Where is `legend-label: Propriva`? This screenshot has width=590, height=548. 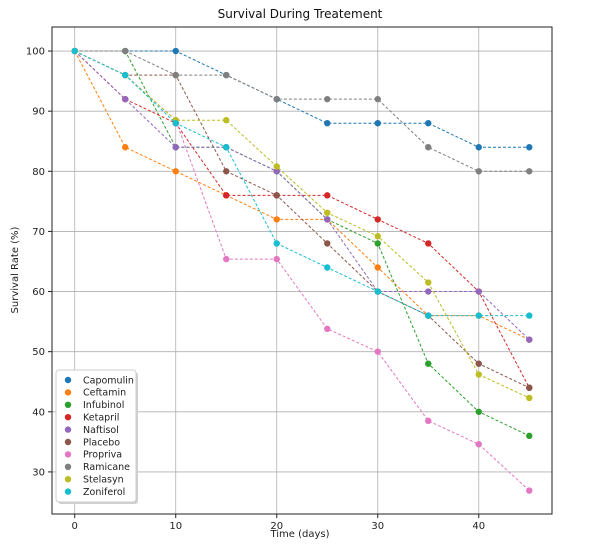
legend-label: Propriva is located at coordinates (102, 455).